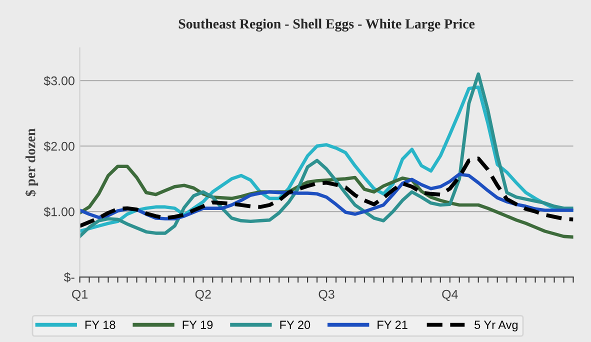 The height and width of the screenshot is (342, 591). What do you see at coordinates (203, 295) in the screenshot?
I see `x-tick-label: Q2` at bounding box center [203, 295].